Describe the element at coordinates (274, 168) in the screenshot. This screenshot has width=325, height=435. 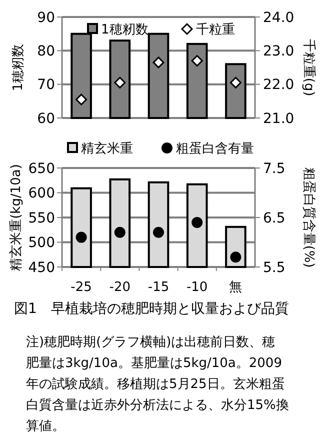
I see `y2-tick-label: 7.5` at that location.